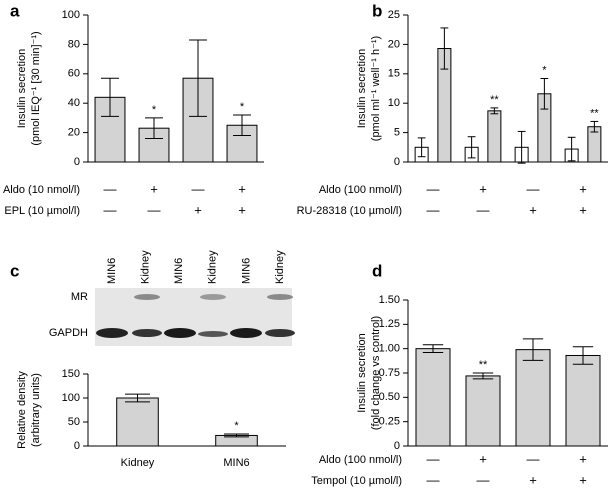  What do you see at coordinates (356, 481) in the screenshot?
I see `condition-label: Tempol (10 µmol/l)` at bounding box center [356, 481].